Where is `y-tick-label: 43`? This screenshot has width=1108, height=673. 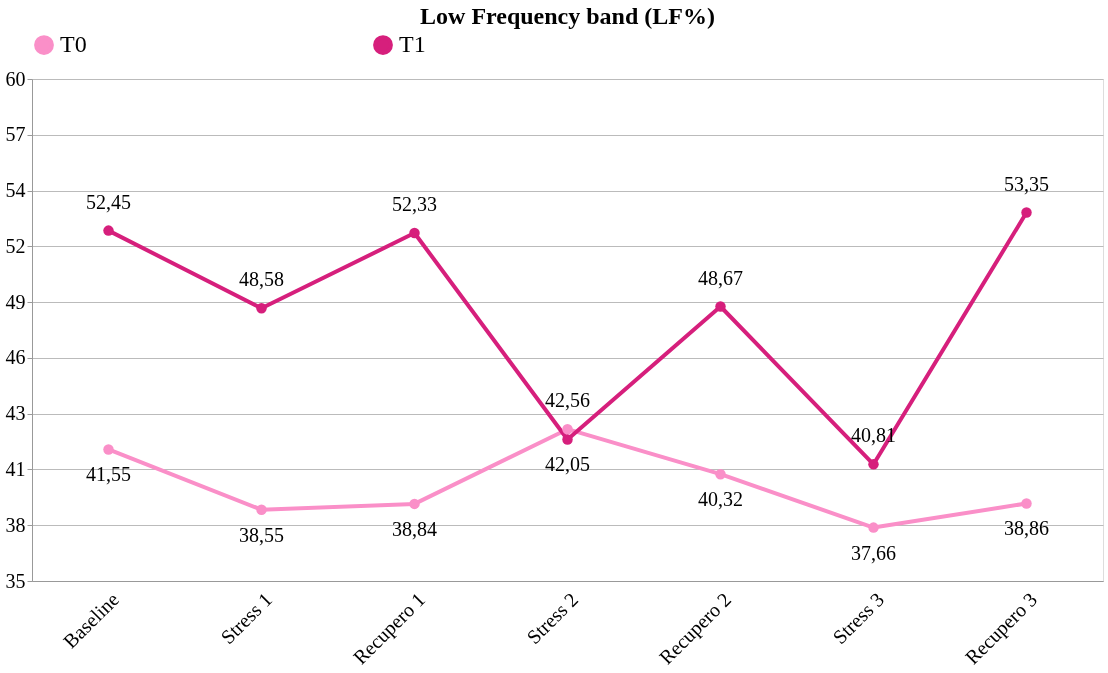 y-tick-label: 43 is located at coordinates (15, 413).